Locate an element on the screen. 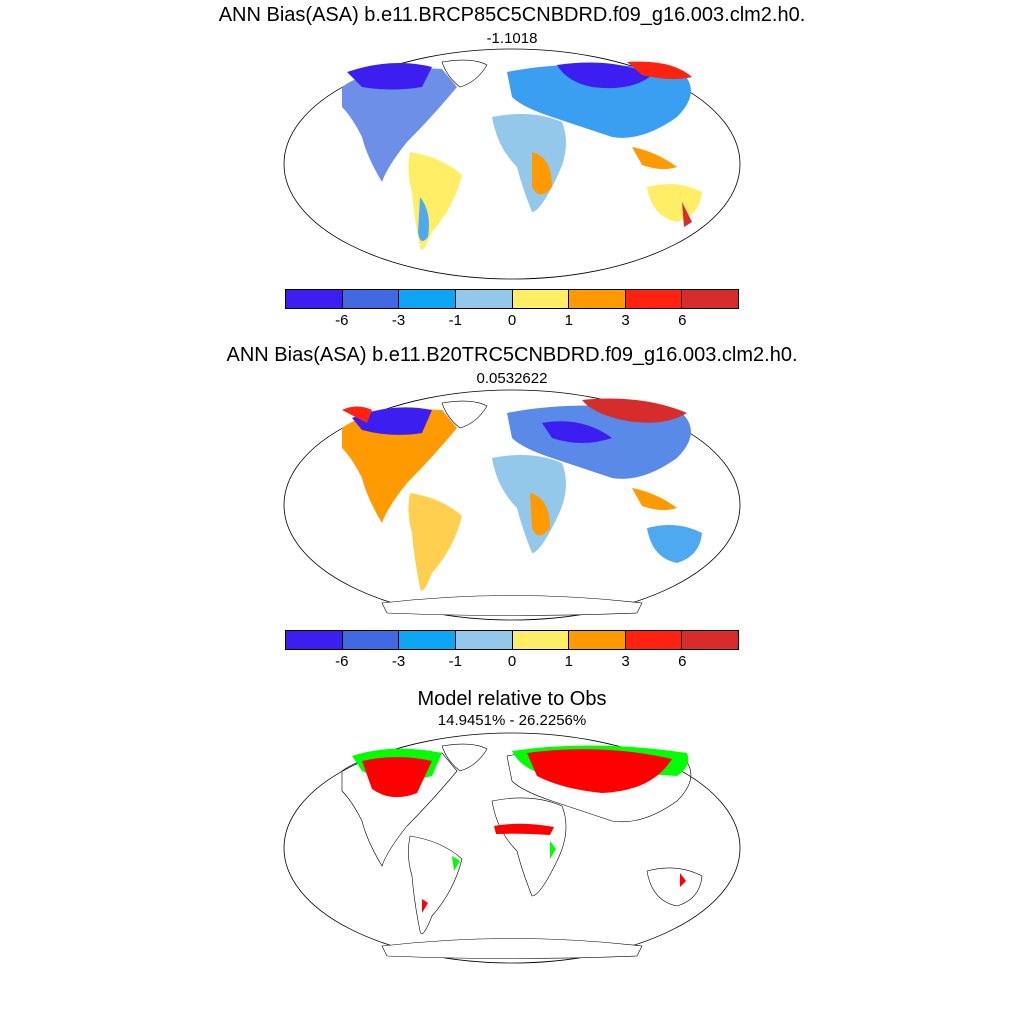  panel-2-colorbar is located at coordinates (512, 640).